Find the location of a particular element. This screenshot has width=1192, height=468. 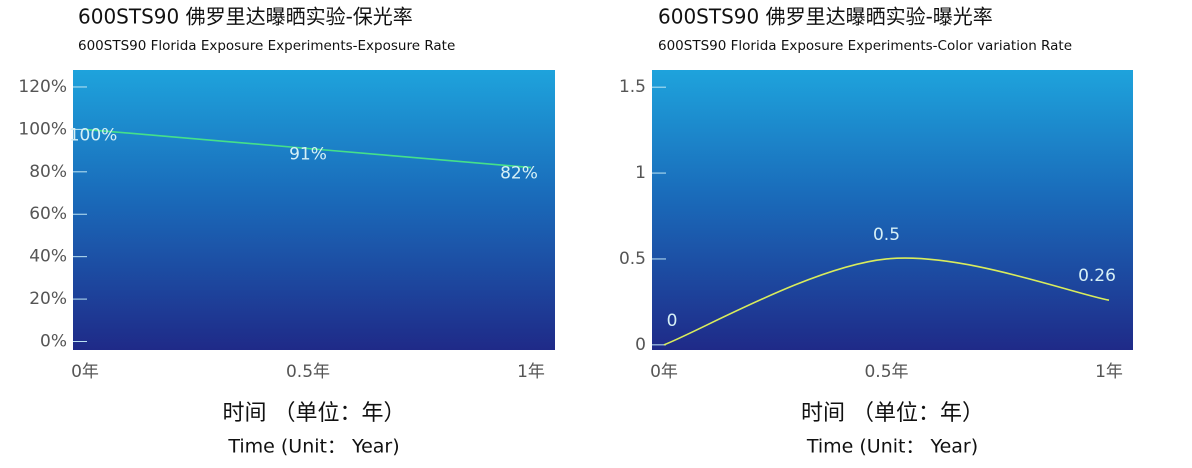

y-tick-label: 0% is located at coordinates (53, 342).